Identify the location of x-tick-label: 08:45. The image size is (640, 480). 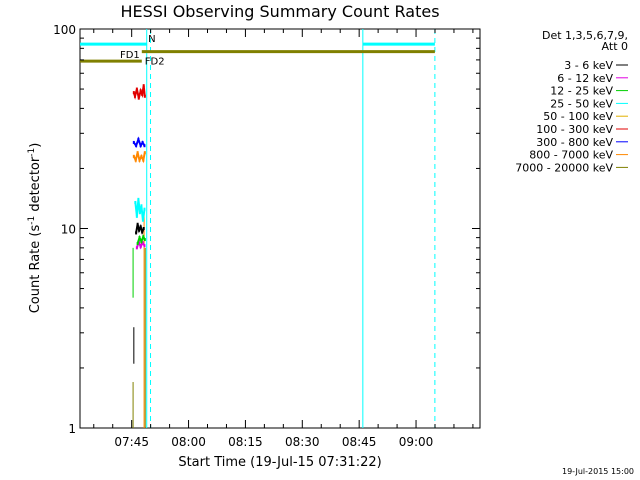
(359, 442).